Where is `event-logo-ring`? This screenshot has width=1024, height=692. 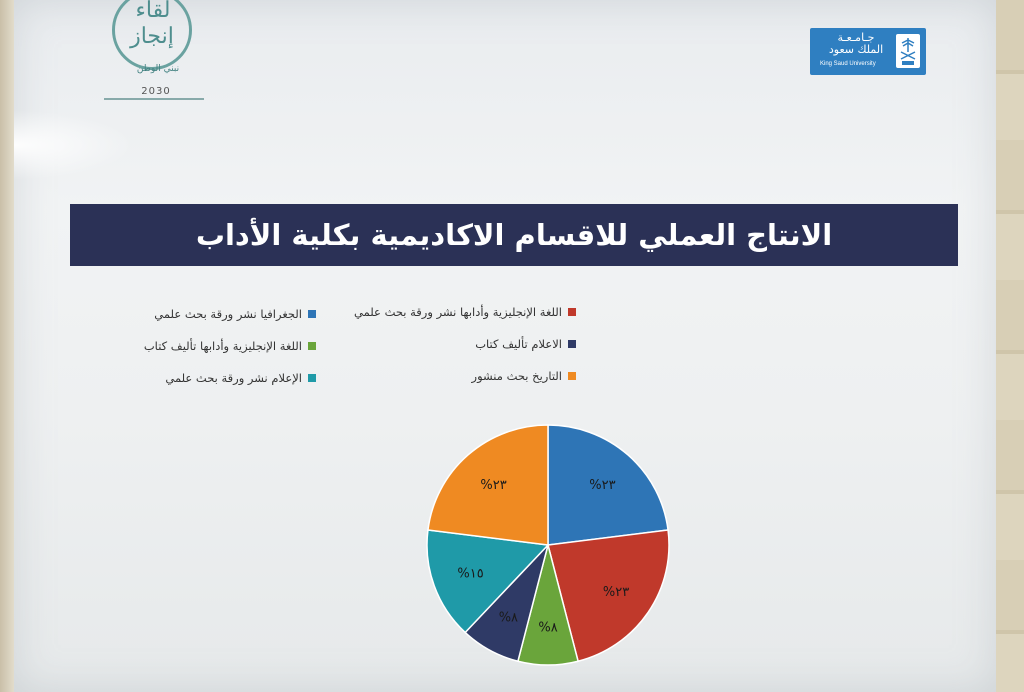 event-logo-ring is located at coordinates (152, 35).